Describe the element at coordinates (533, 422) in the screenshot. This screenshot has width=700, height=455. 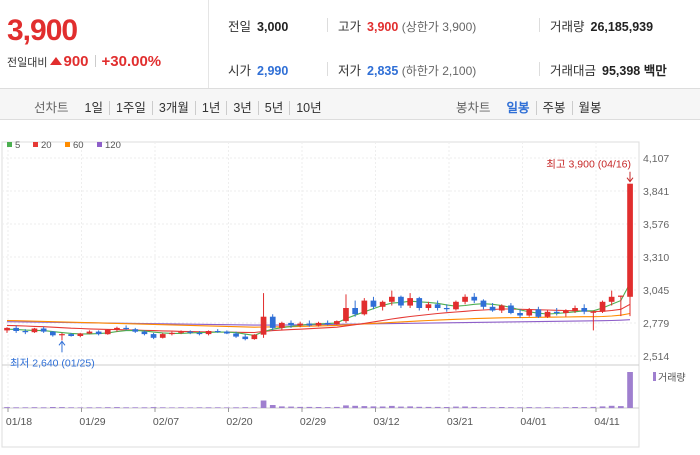
I see `x-tick-label: 04/01` at that location.